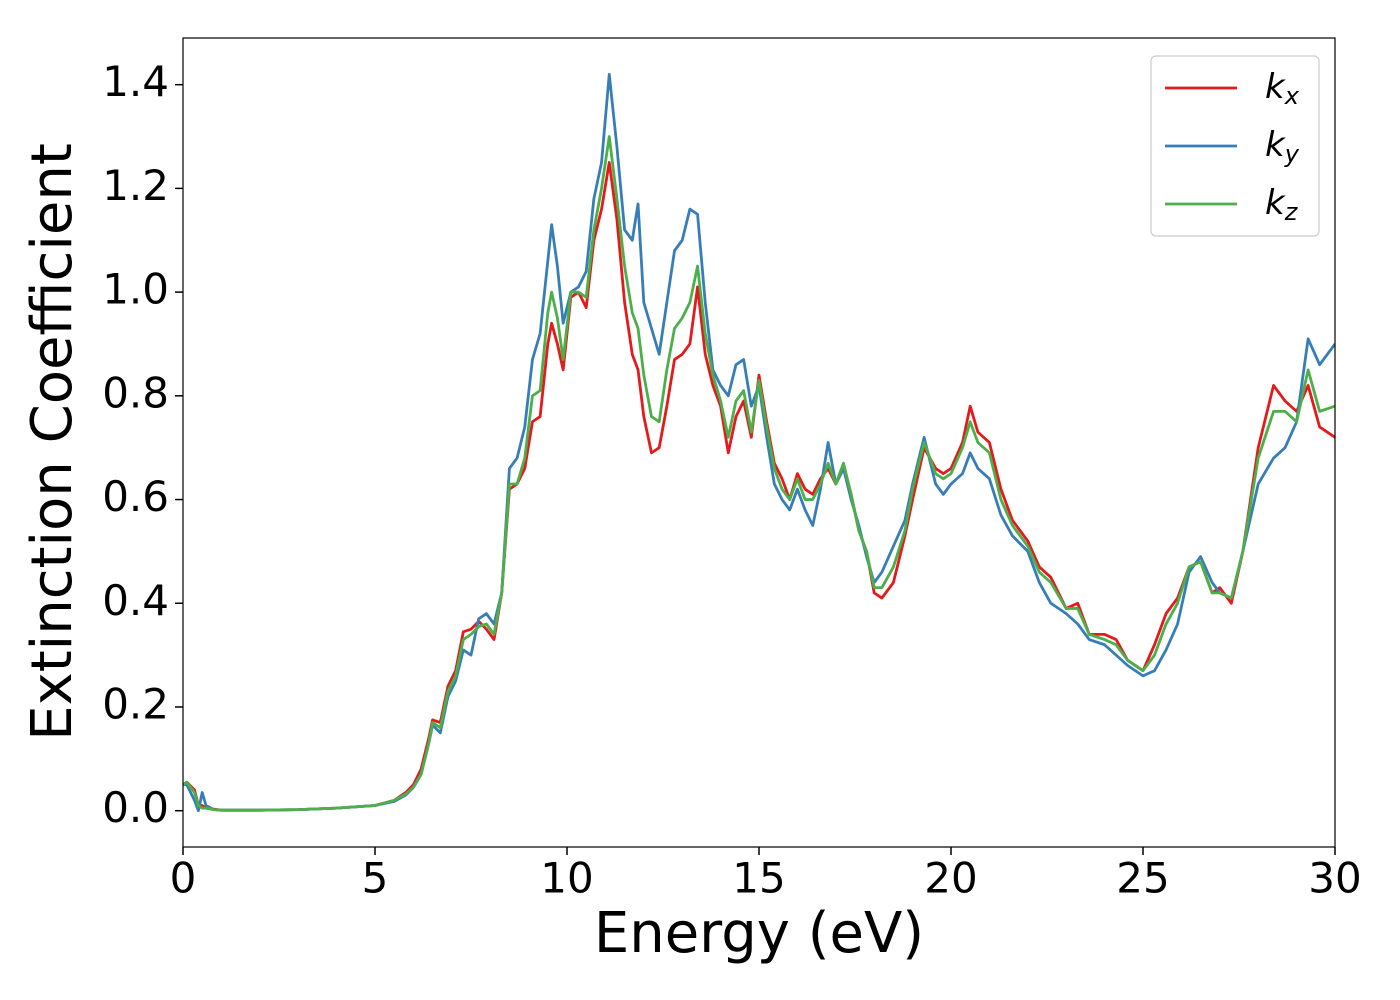 The image size is (1400, 1000). Describe the element at coordinates (135, 185) in the screenshot. I see `y-tick-label: 1.2` at that location.